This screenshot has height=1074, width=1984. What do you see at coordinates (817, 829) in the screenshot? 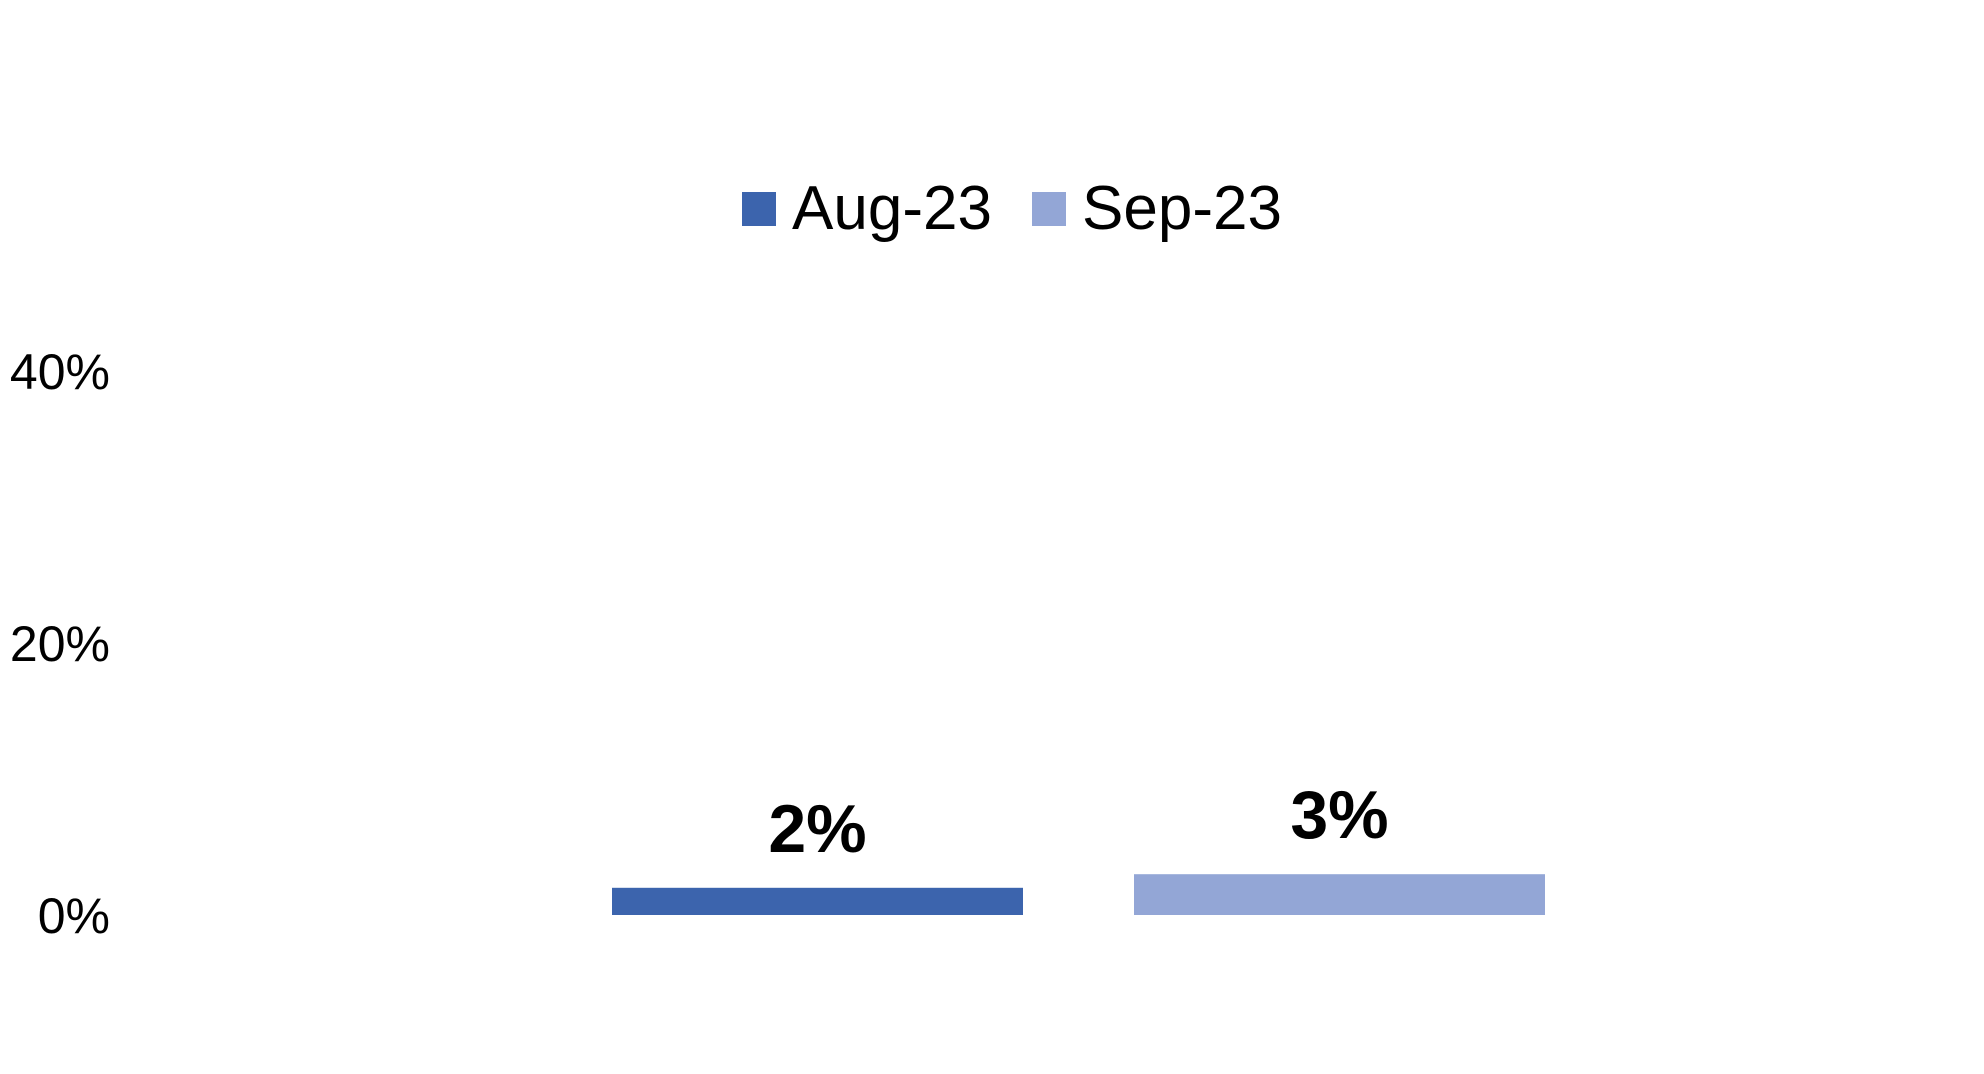
I see `data-label-aug-23: 2%` at bounding box center [817, 829].